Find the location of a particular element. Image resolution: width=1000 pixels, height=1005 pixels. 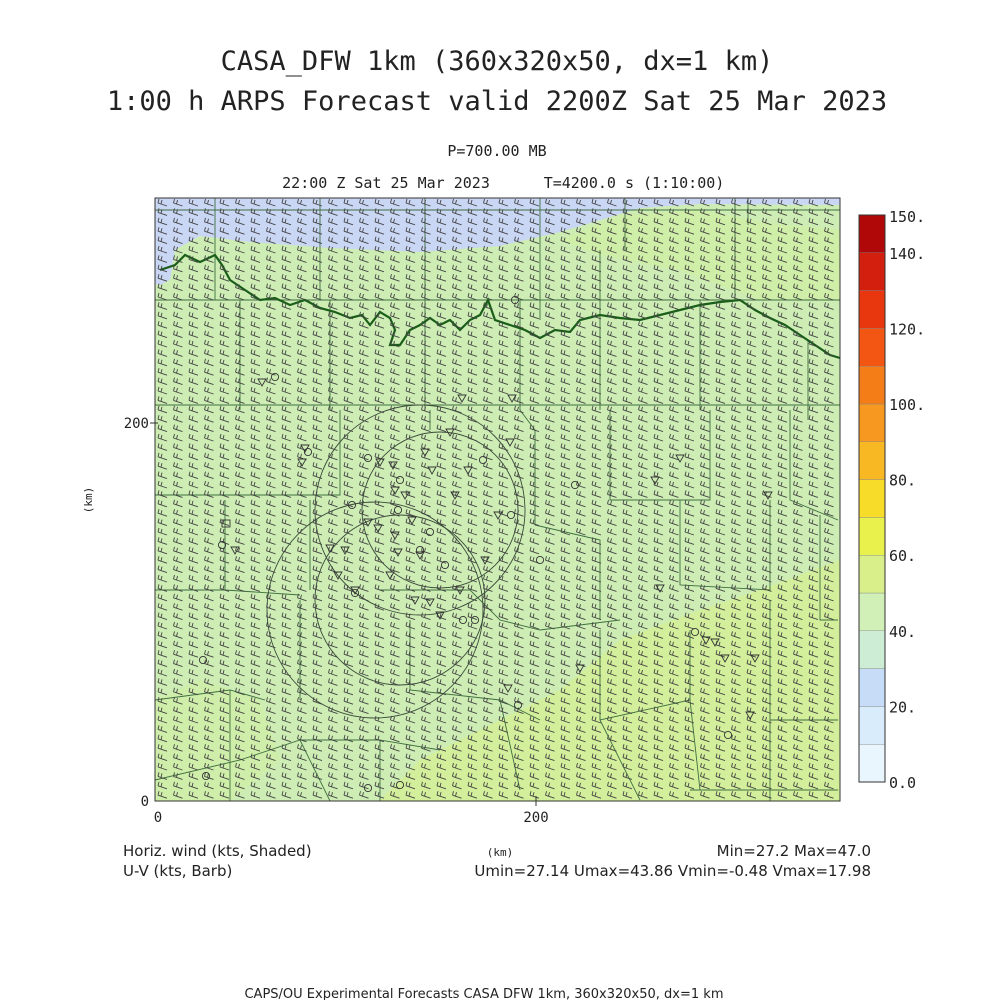

colorbar is located at coordinates (872, 498).